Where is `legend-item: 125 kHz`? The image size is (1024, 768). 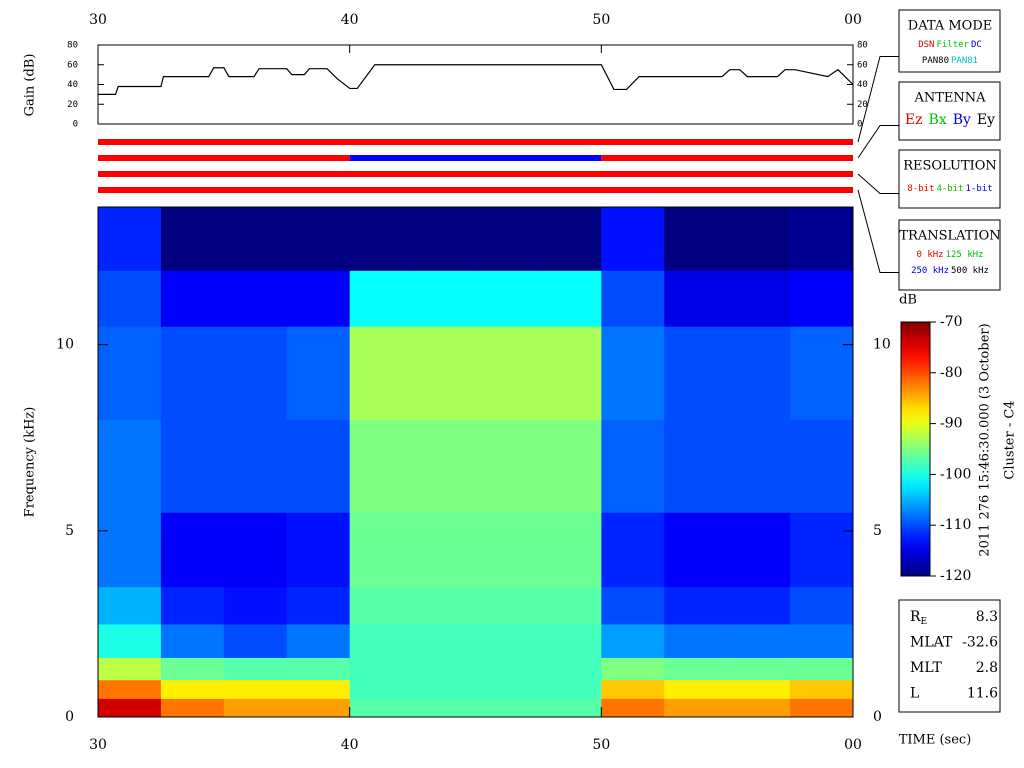 legend-item: 125 kHz is located at coordinates (965, 255).